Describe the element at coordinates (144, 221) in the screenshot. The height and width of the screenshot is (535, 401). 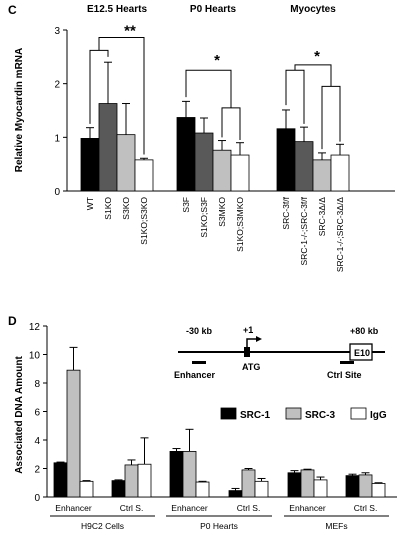
I see `panel-c-category-label: S1KO;S3KO` at that location.